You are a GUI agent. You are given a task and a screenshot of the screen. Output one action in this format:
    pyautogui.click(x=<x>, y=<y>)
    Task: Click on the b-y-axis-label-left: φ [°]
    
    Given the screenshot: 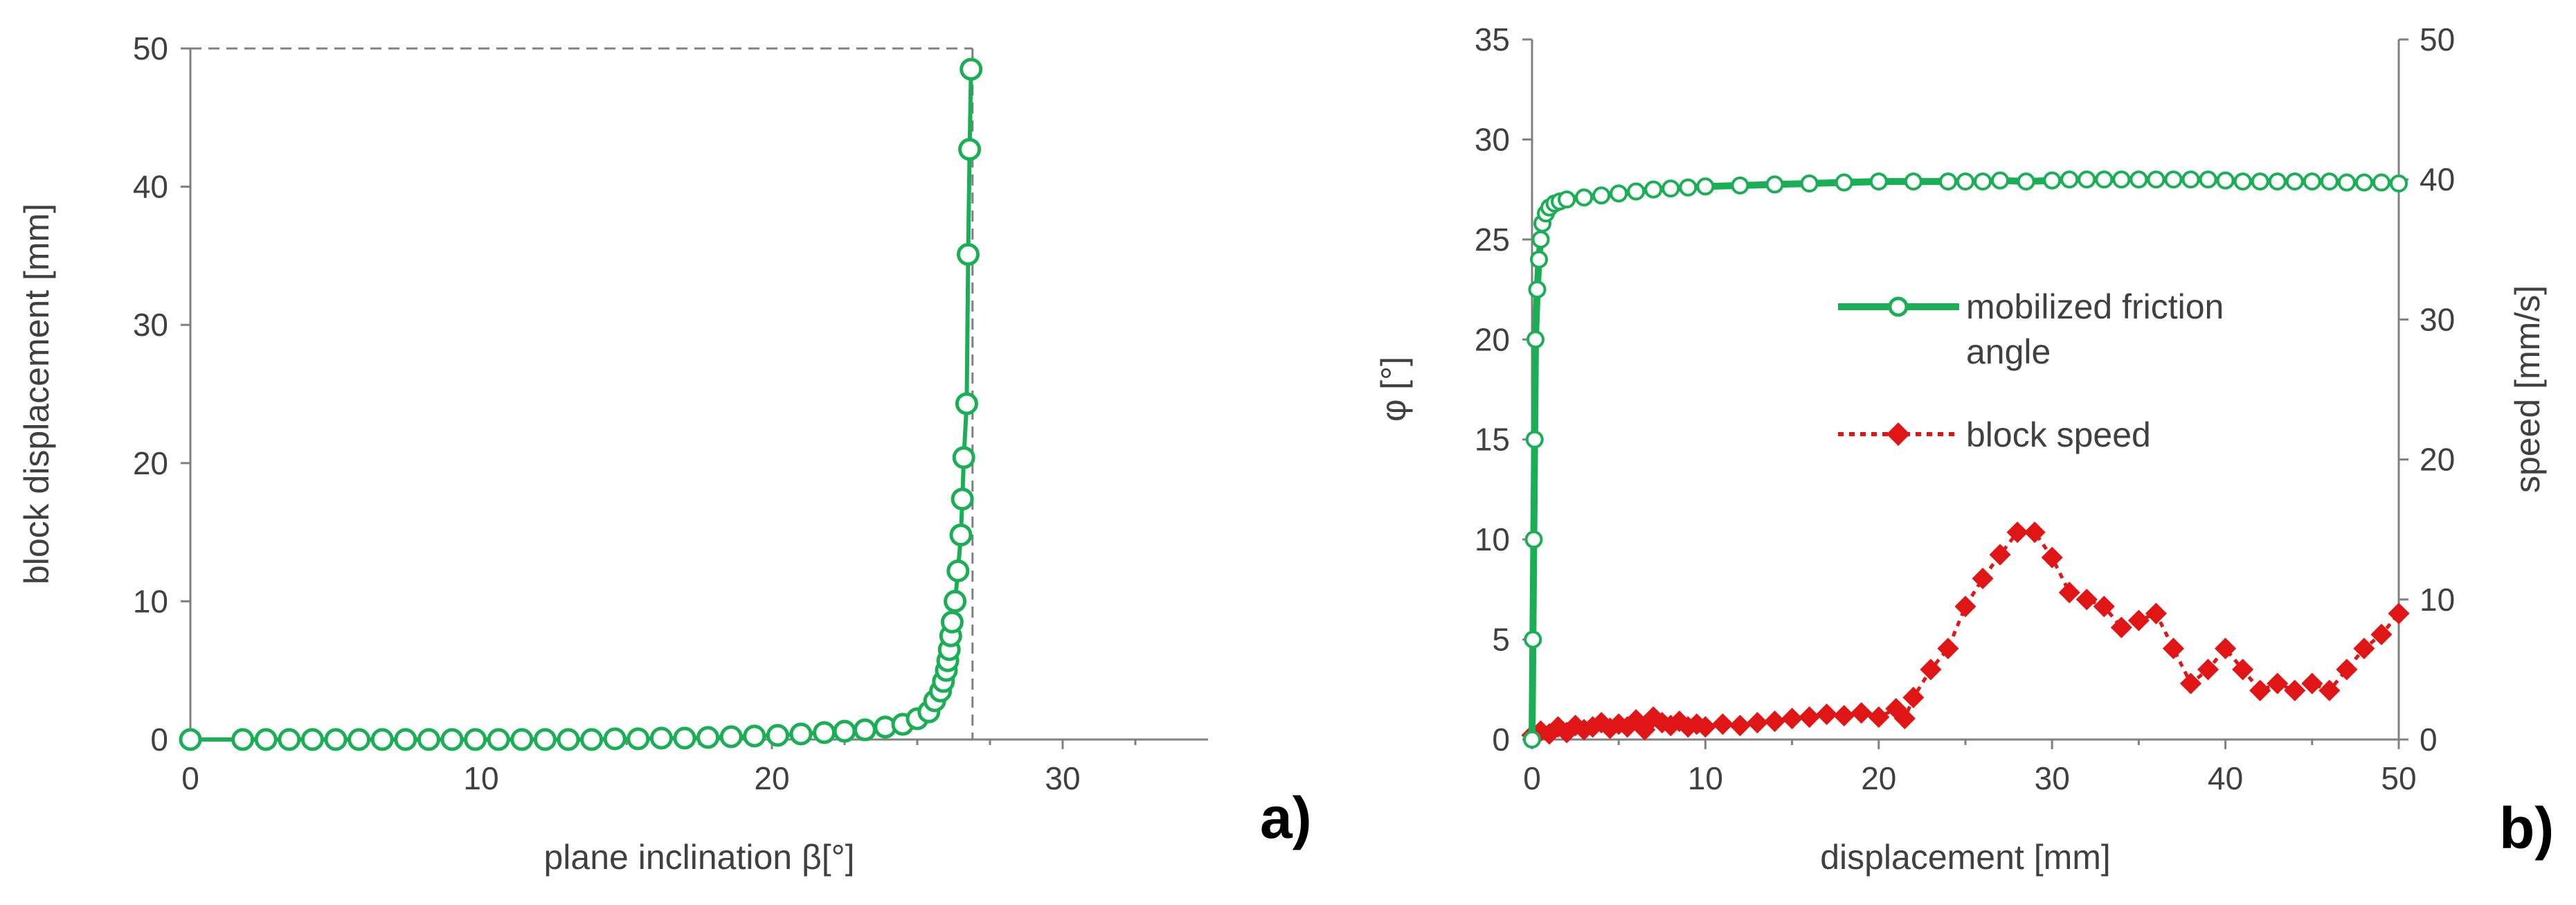 What is the action you would take?
    pyautogui.click(x=1393, y=389)
    